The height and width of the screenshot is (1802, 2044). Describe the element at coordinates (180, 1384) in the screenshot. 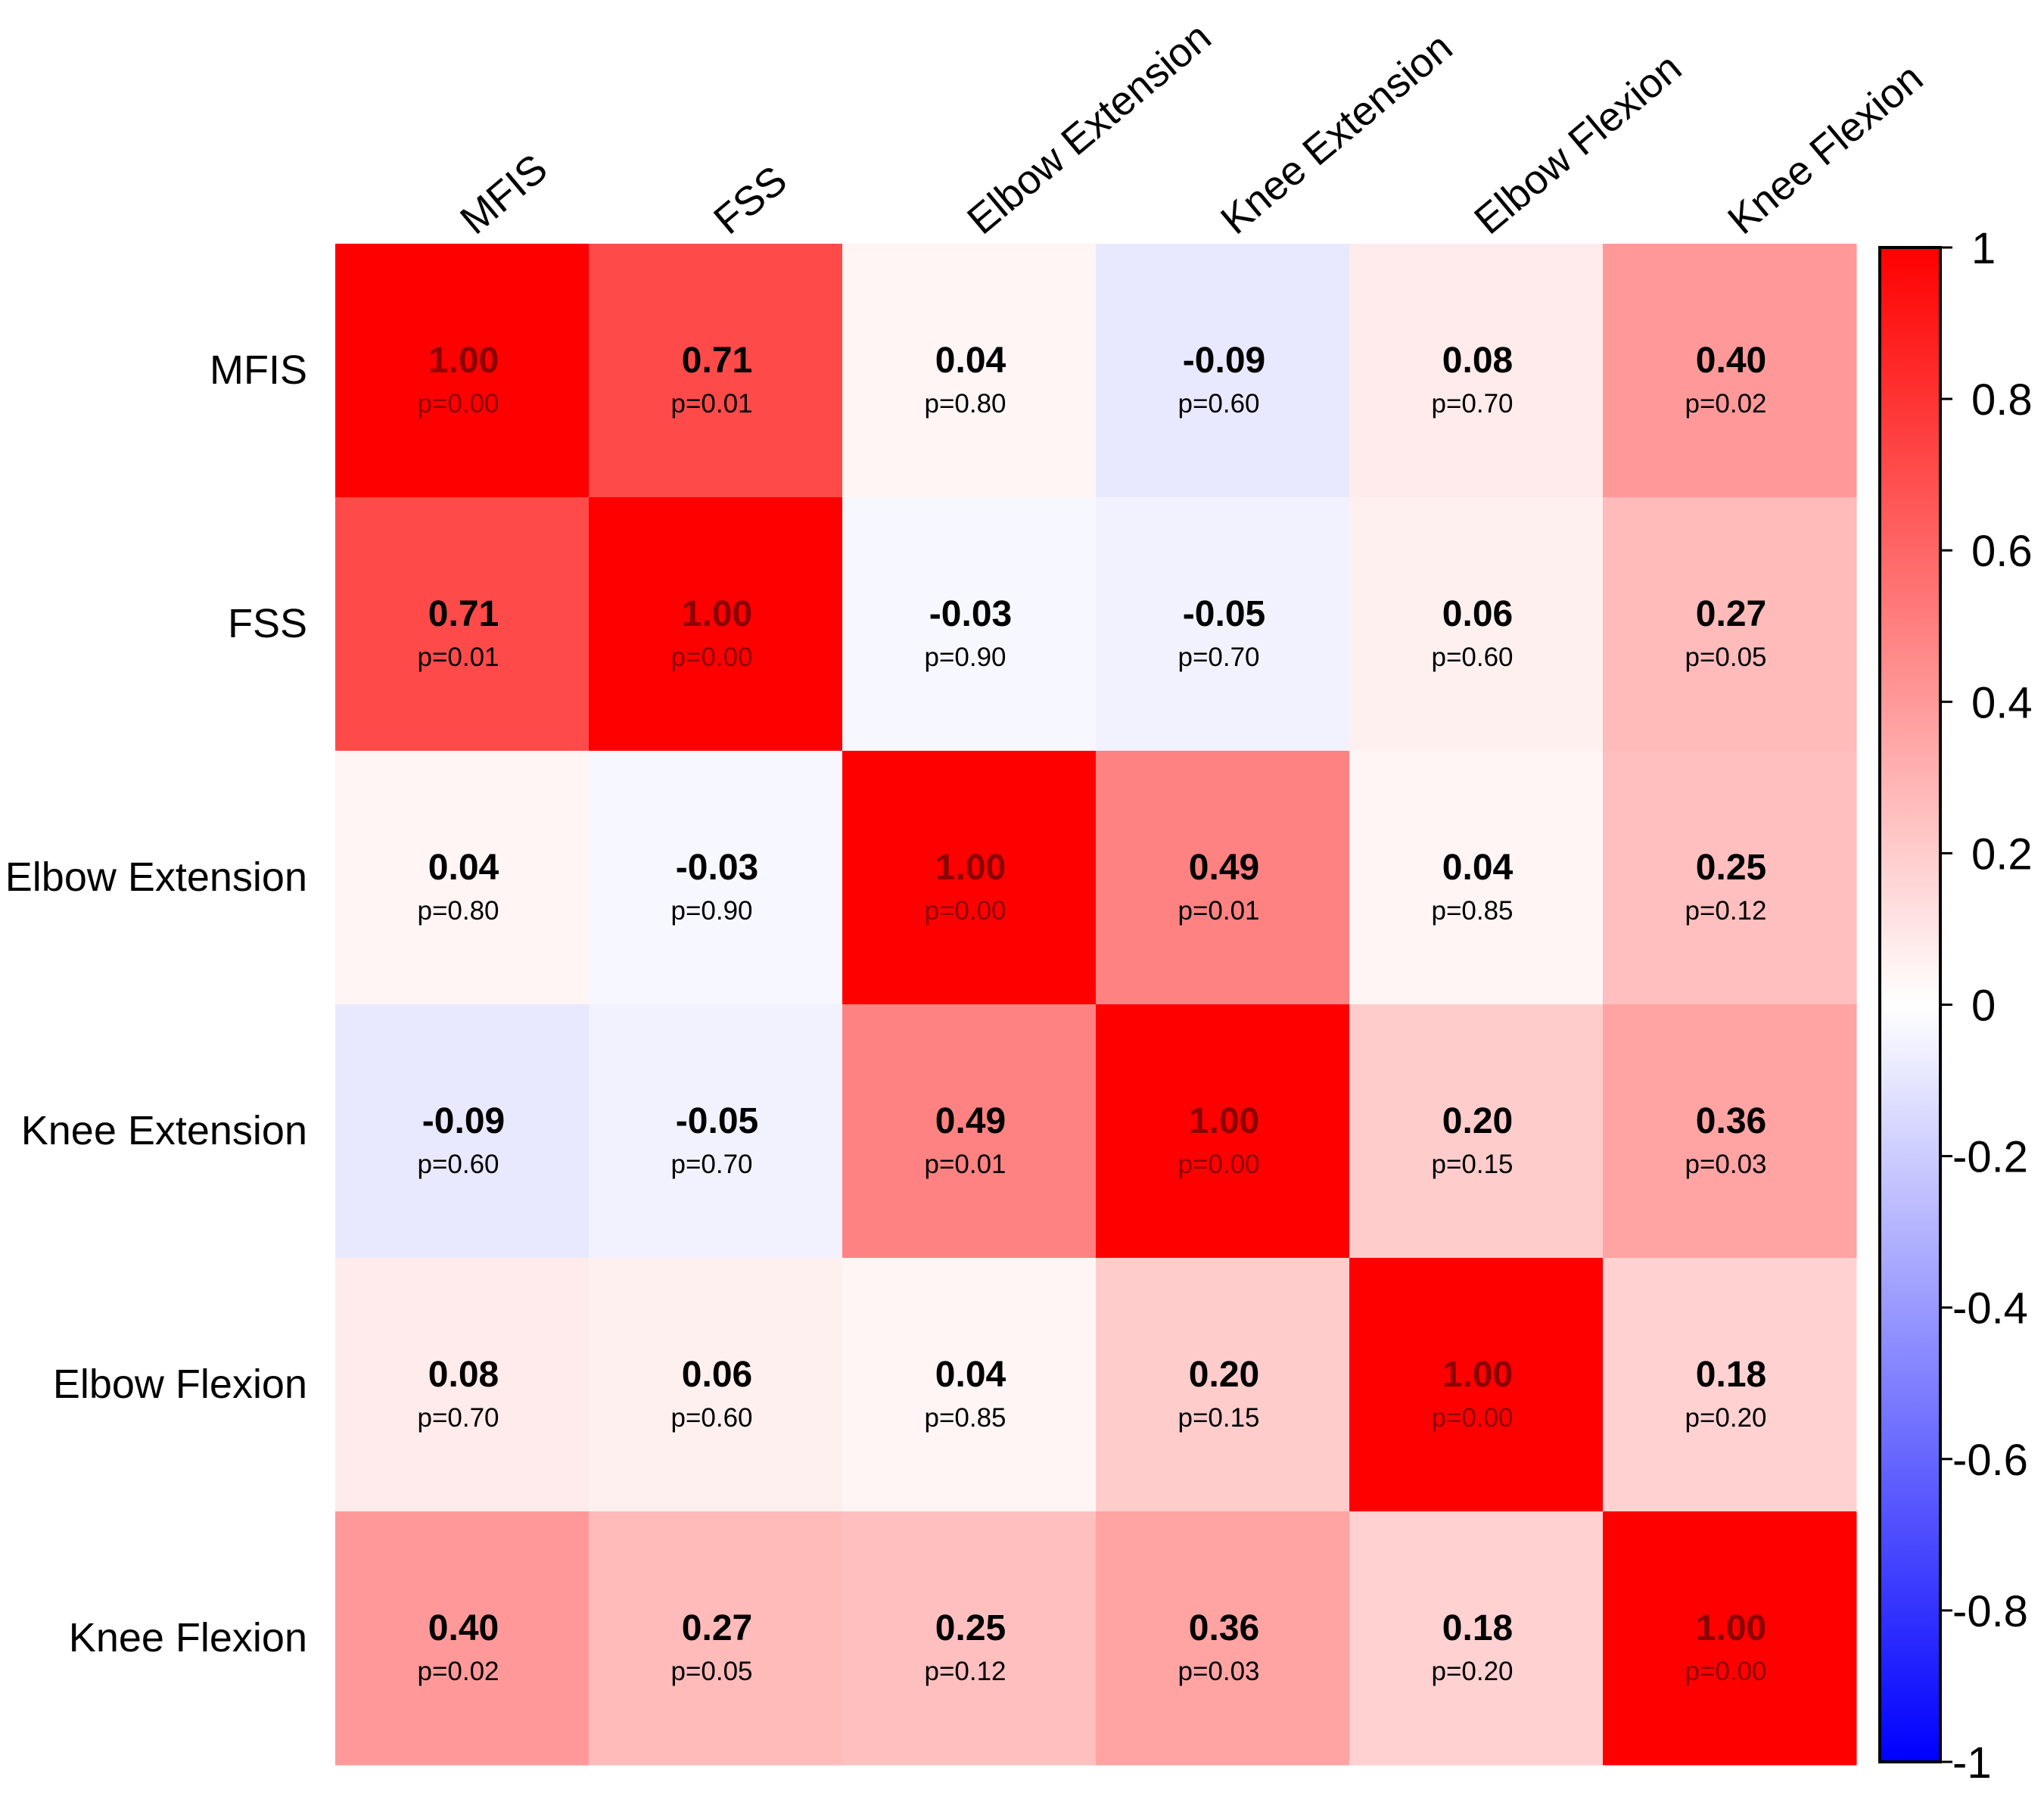

I see `row-label: Elbow Flexion` at that location.